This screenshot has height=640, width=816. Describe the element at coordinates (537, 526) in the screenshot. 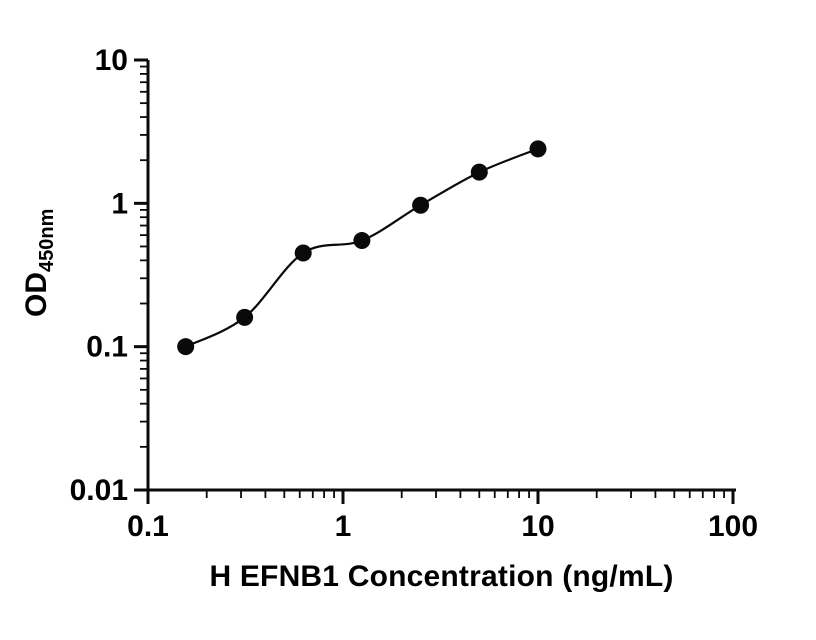

I see `x-tick-label: 10` at that location.